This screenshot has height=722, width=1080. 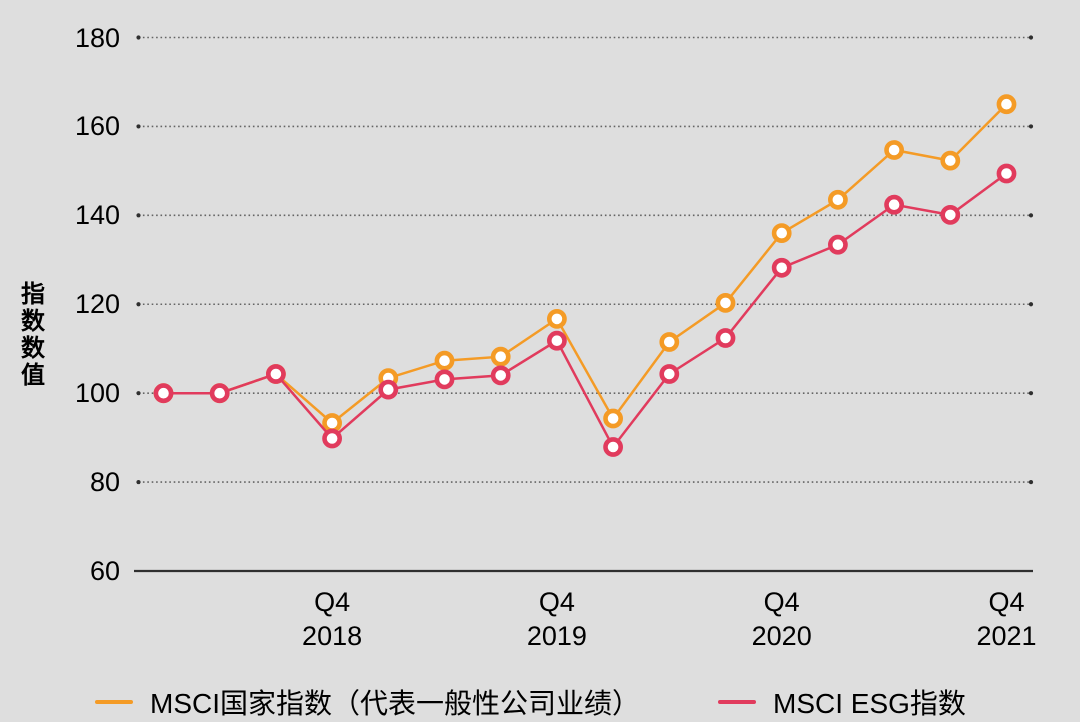 I want to click on x-tick-label: Q4 2020, so click(x=782, y=619).